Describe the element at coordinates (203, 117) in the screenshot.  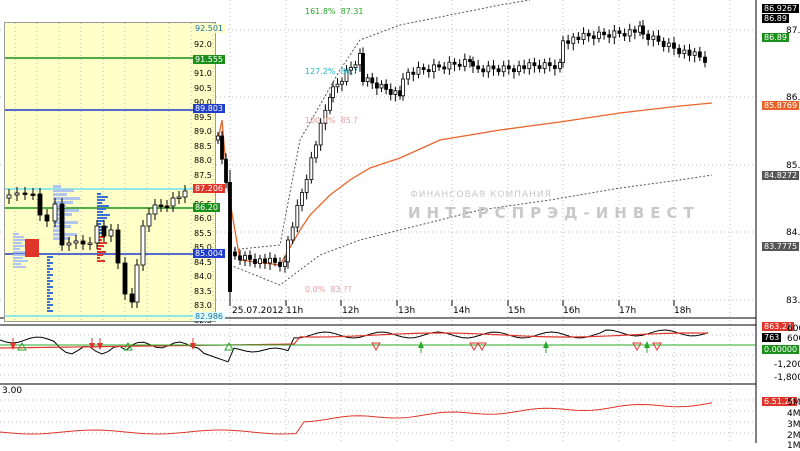
I see `inset-price-tick: 89.5` at that location.